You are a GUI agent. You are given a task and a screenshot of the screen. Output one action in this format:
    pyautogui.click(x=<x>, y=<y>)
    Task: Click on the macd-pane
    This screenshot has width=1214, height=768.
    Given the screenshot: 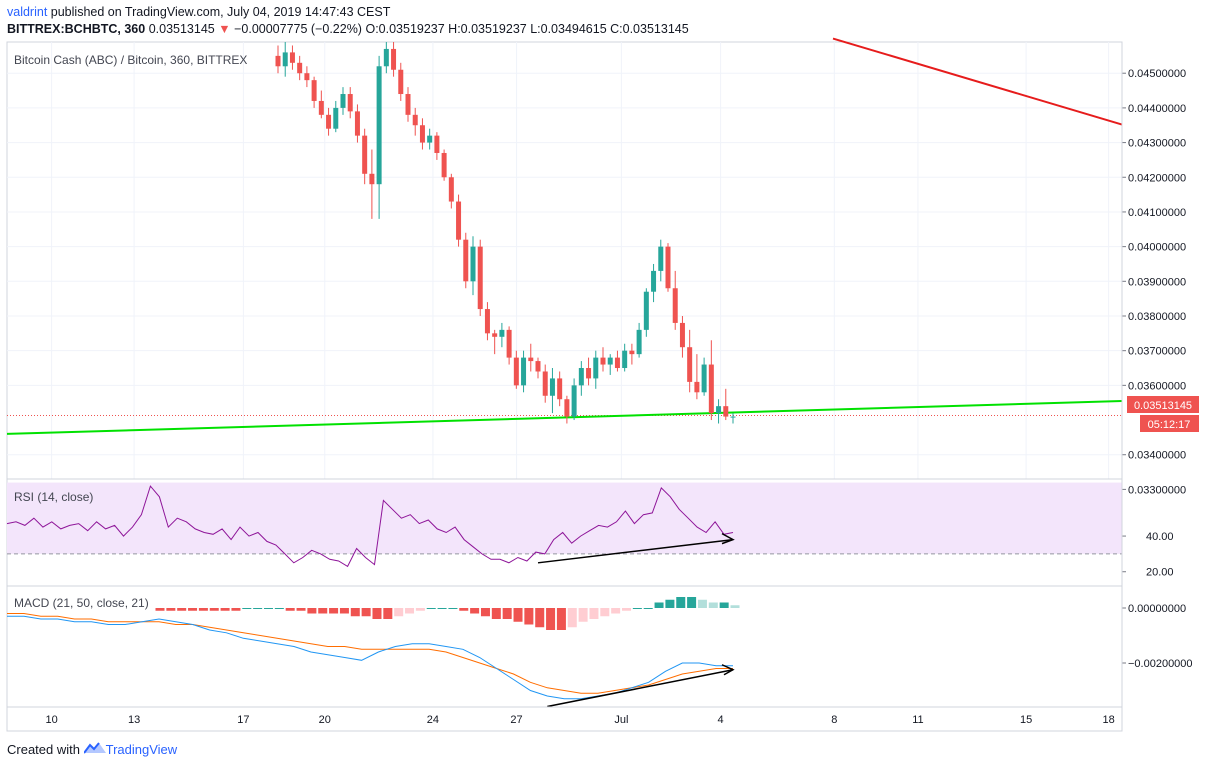 What is the action you would take?
    pyautogui.click(x=564, y=646)
    